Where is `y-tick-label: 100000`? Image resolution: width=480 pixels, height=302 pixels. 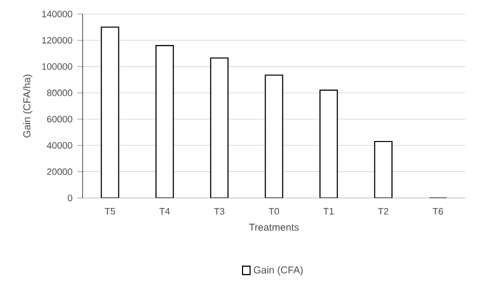
y-tick-label: 100000 is located at coordinates (57, 66).